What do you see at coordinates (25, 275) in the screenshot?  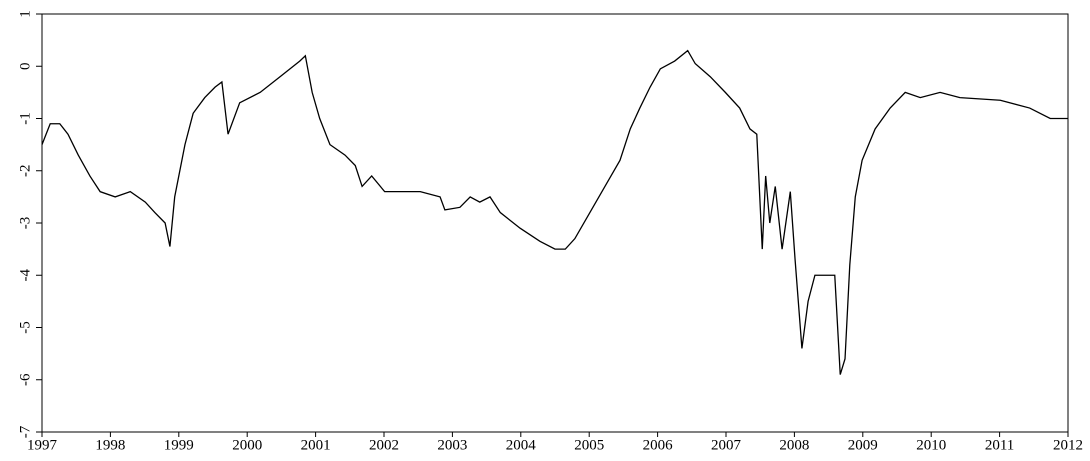 I see `y-tick-label: -4` at bounding box center [25, 275].